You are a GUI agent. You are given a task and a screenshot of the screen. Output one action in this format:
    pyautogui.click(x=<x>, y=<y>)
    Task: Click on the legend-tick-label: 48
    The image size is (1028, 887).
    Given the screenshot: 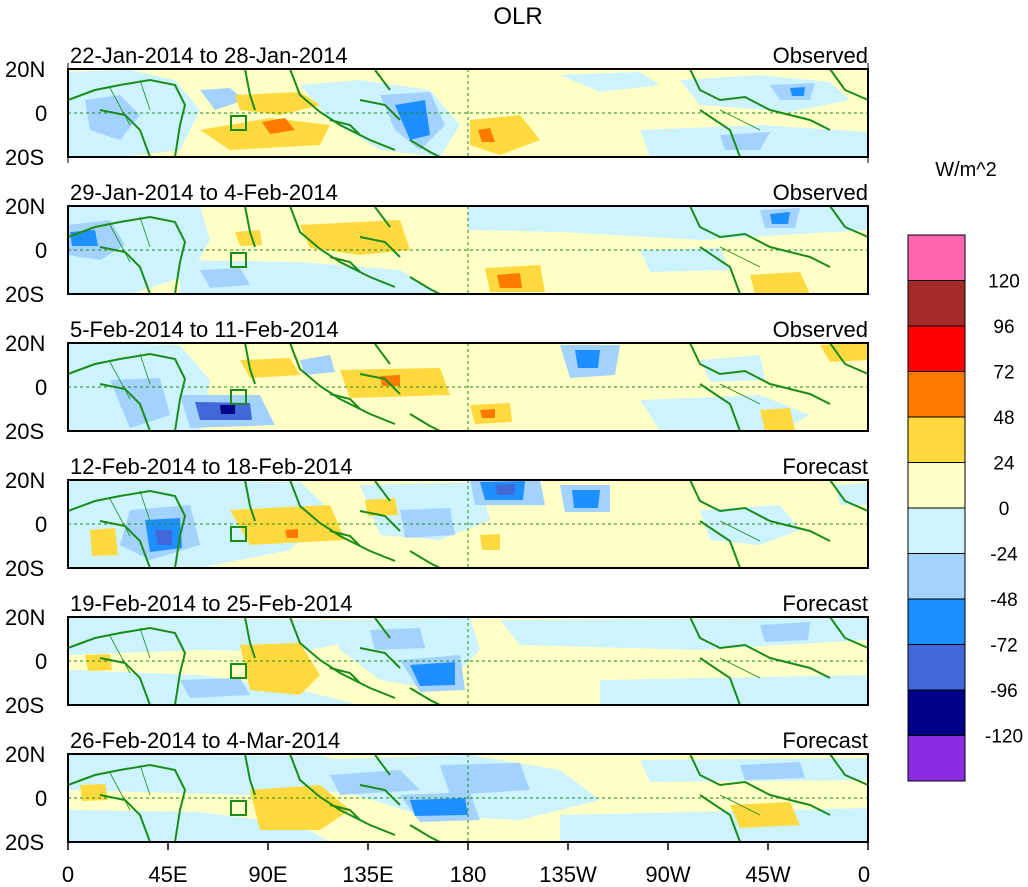 What is the action you would take?
    pyautogui.click(x=1003, y=418)
    